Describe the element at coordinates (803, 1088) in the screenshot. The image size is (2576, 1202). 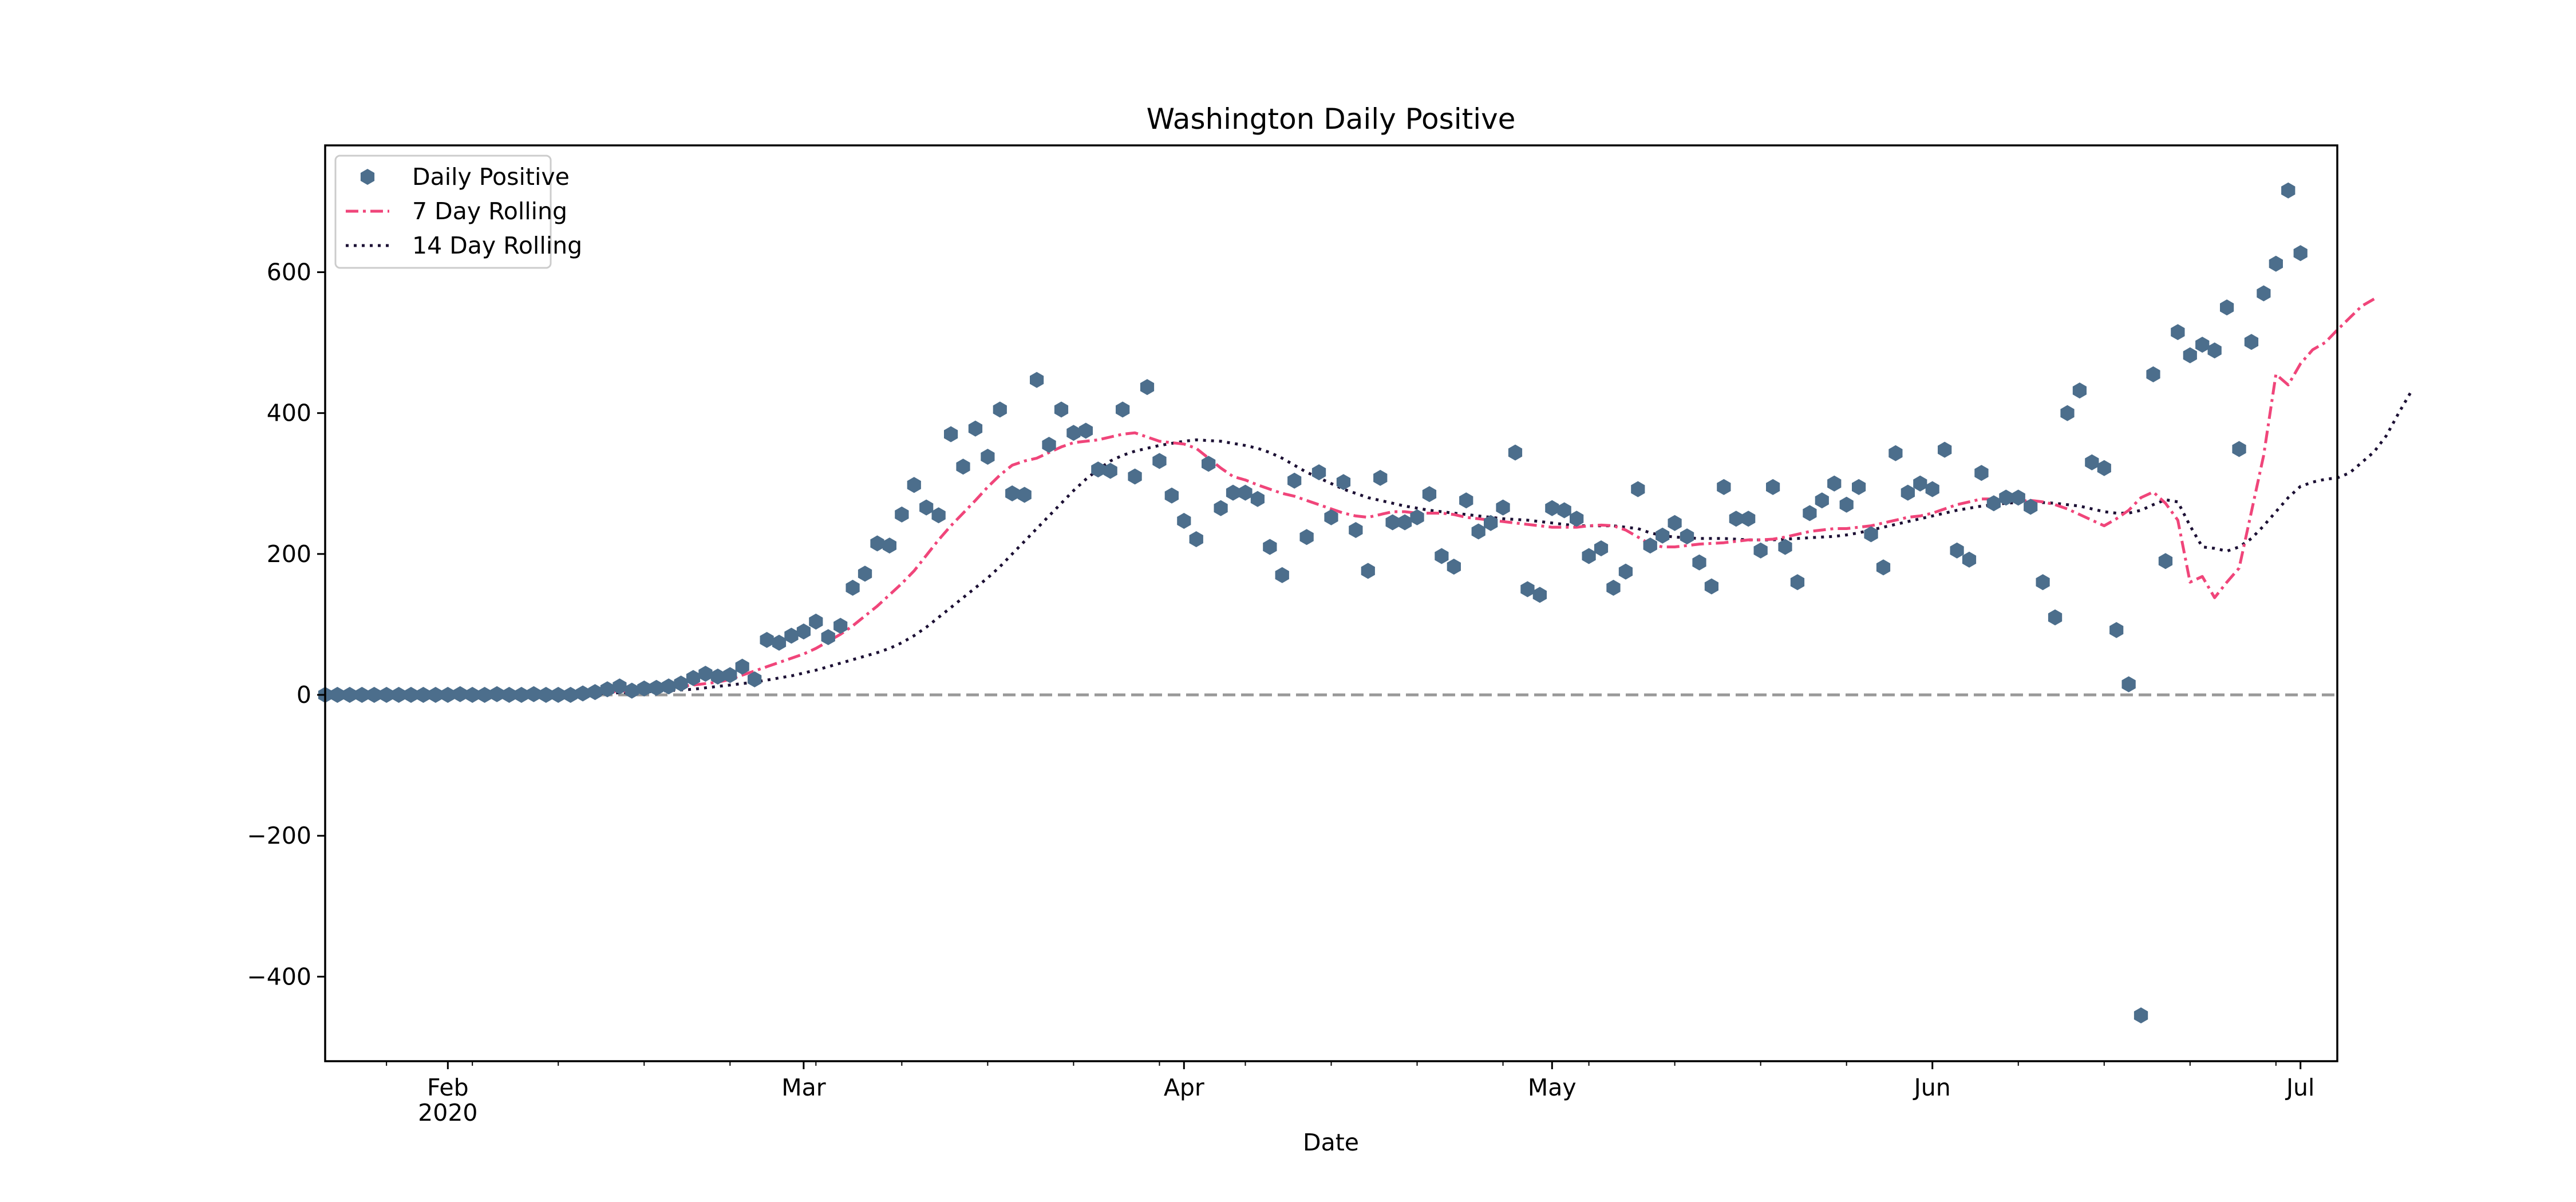
I see `x-tick-label: Mar` at that location.